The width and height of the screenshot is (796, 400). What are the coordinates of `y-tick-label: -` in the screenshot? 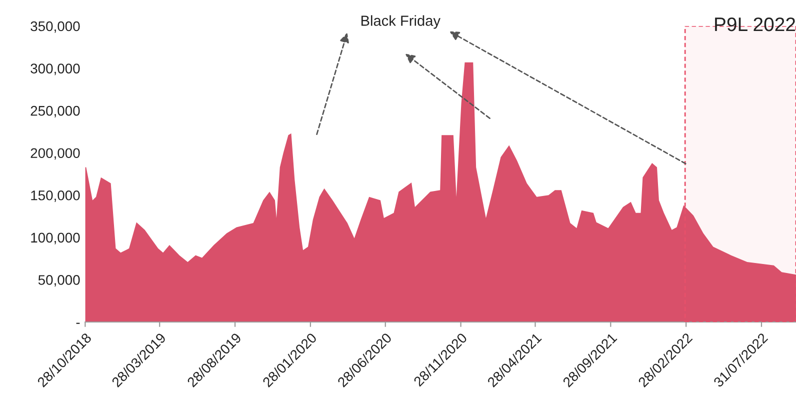 It's located at (78, 323).